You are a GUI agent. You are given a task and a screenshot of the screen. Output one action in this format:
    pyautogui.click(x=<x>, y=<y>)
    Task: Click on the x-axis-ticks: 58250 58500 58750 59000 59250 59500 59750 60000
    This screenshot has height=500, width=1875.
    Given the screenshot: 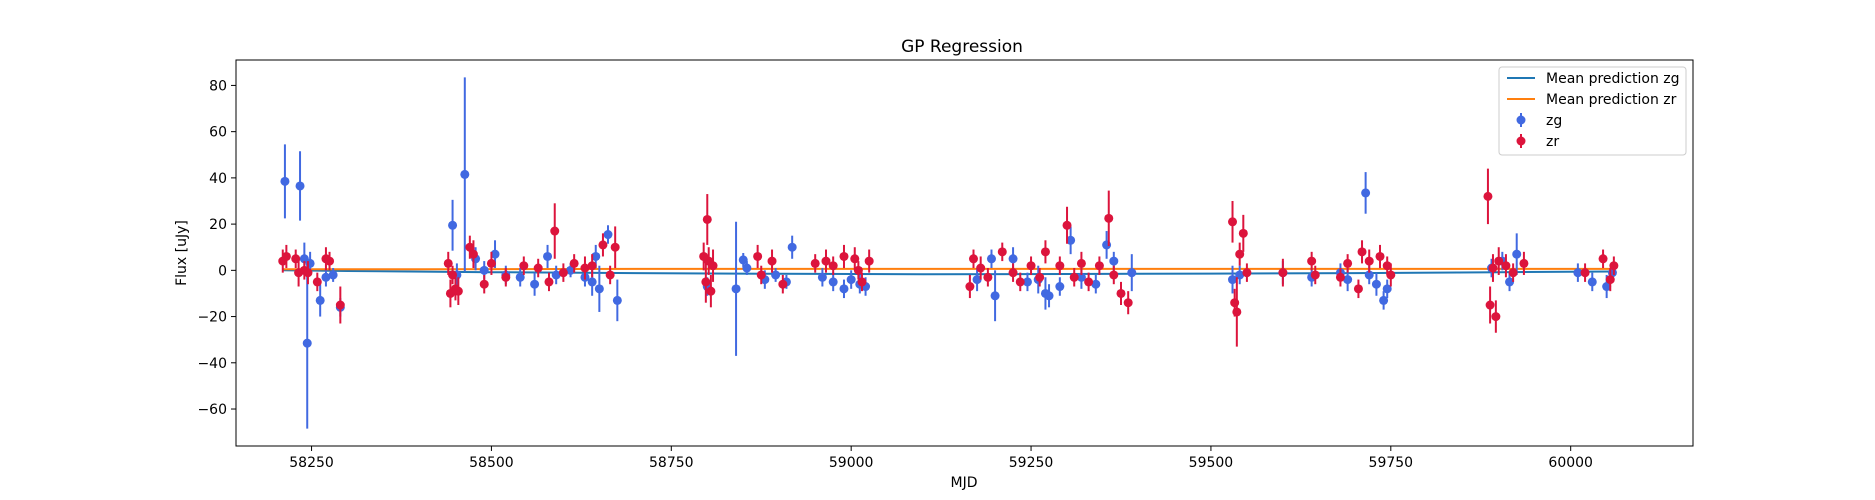 What is the action you would take?
    pyautogui.click(x=941, y=458)
    